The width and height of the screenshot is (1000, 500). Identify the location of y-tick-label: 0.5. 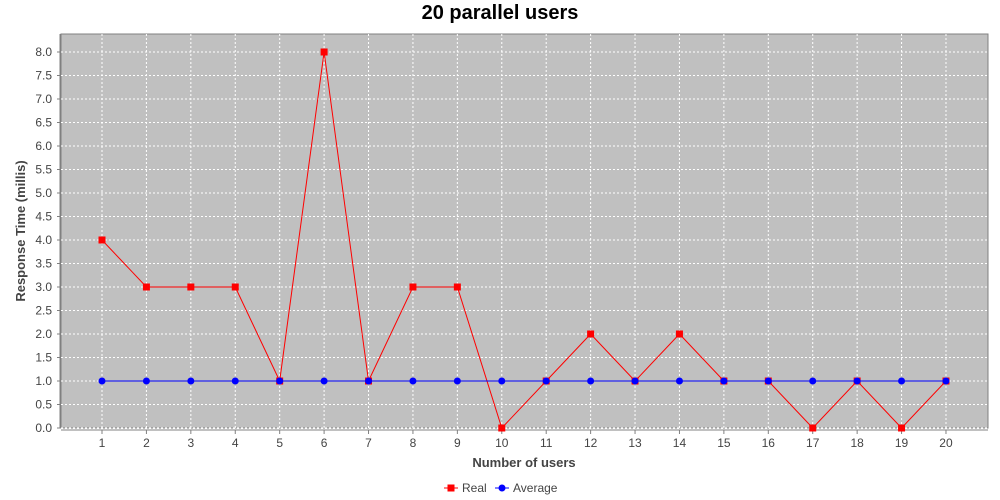
(43, 405).